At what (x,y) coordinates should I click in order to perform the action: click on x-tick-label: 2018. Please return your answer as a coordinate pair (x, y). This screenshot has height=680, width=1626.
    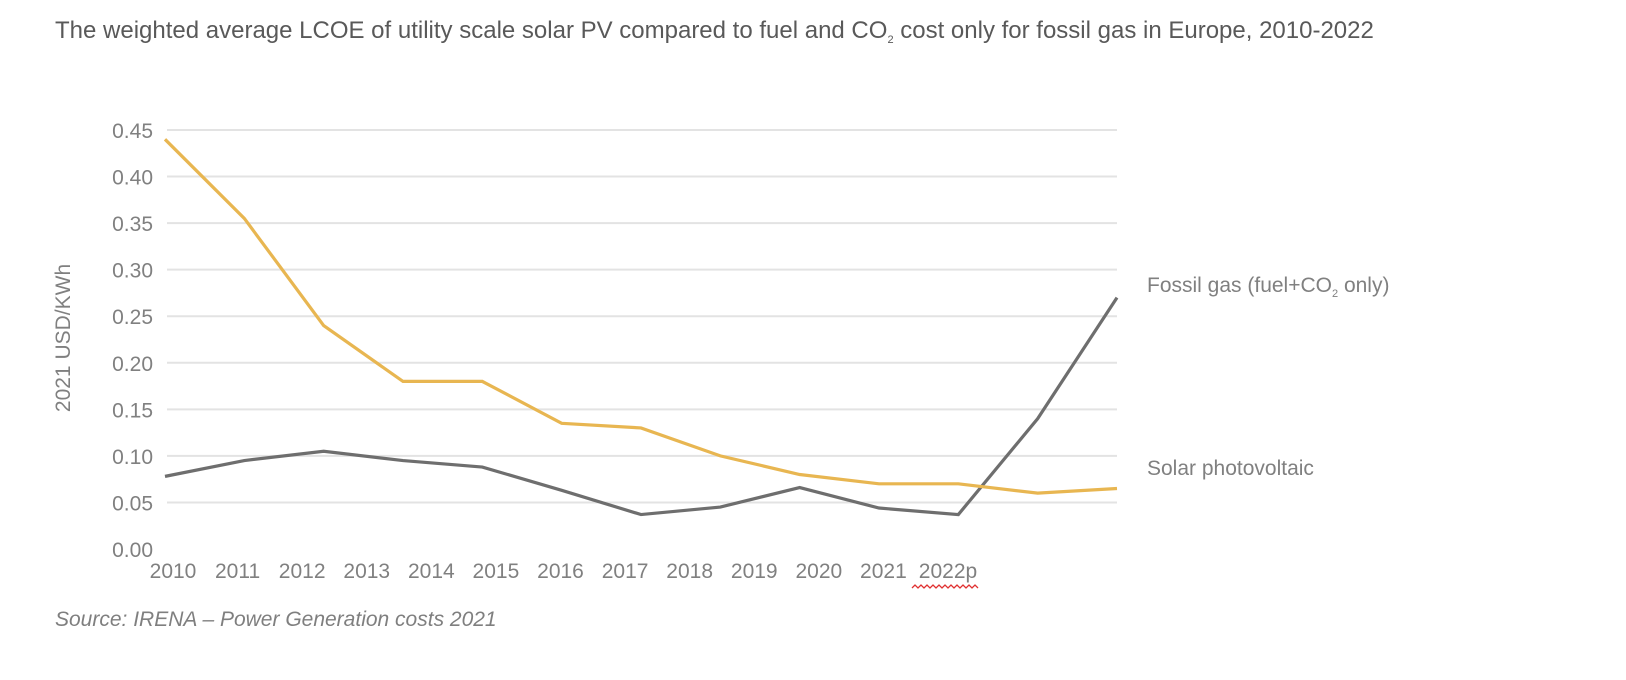
    Looking at the image, I should click on (689, 571).